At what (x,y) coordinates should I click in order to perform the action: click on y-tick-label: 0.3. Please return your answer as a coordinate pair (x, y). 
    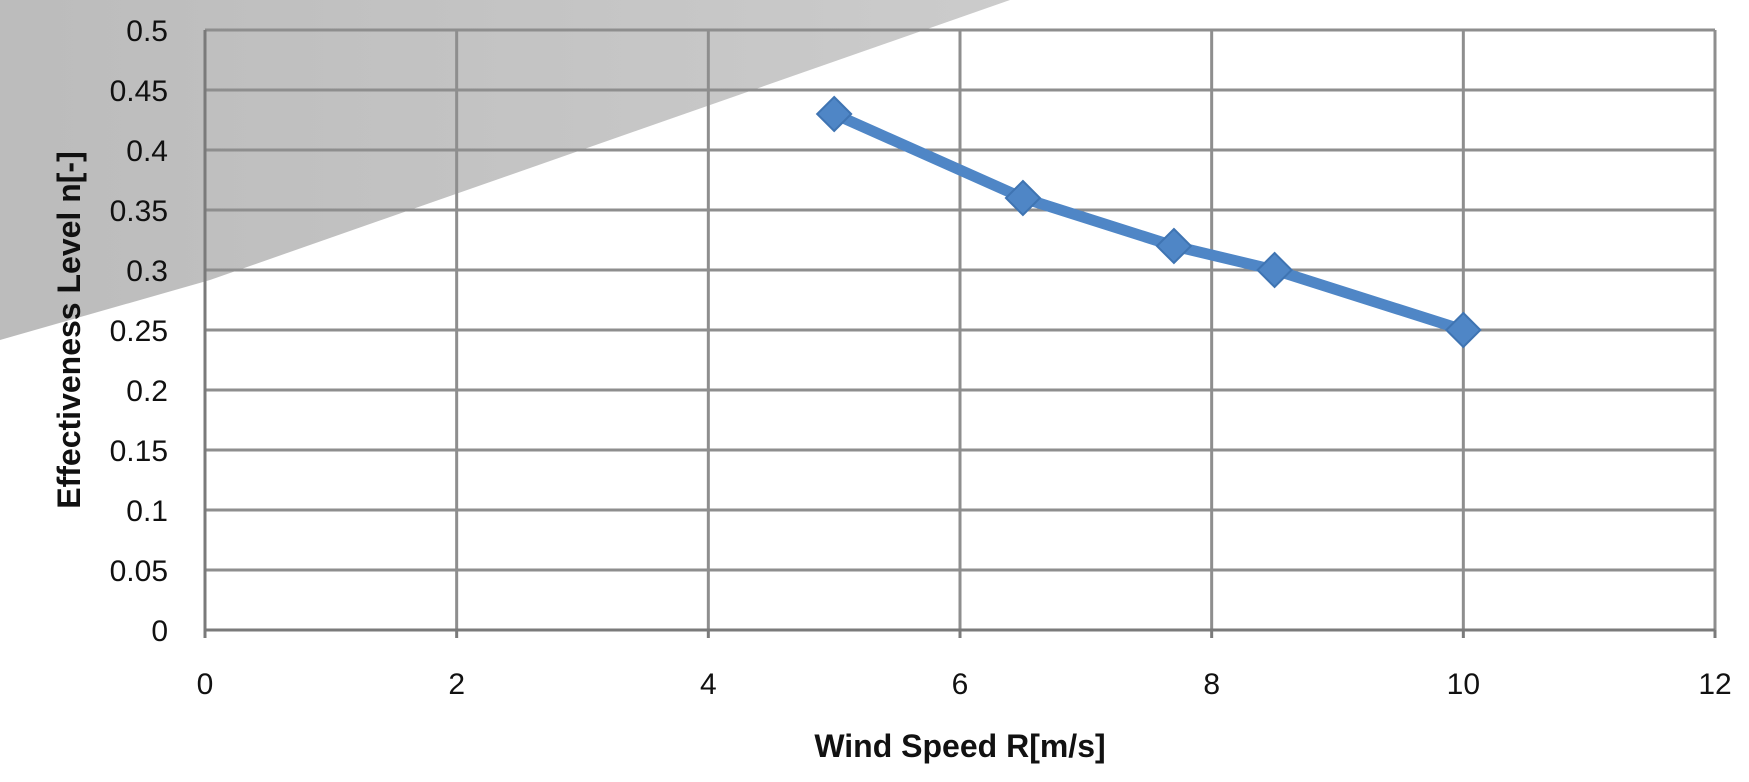
    Looking at the image, I should click on (147, 271).